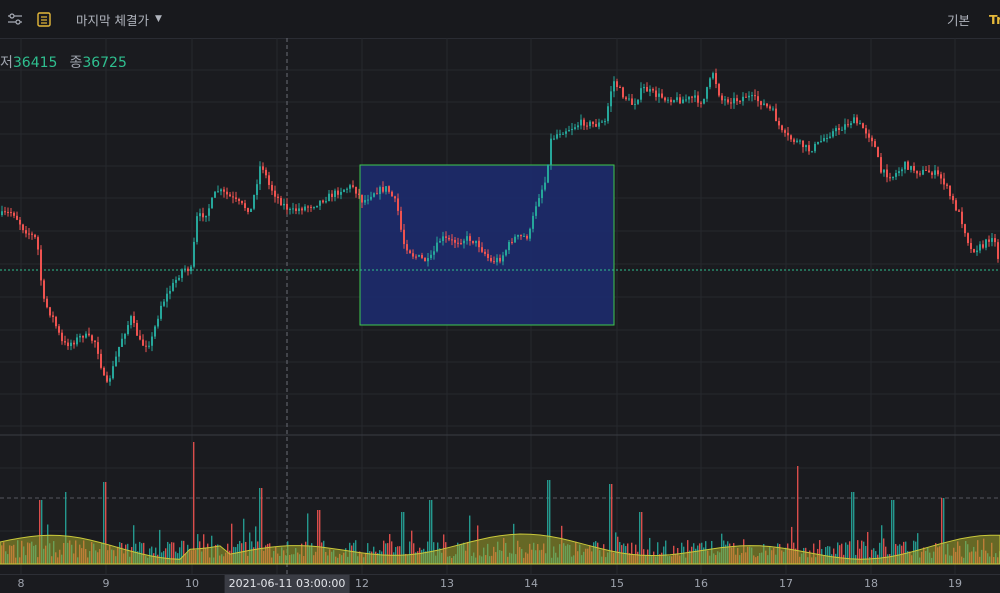 The width and height of the screenshot is (1000, 593). I want to click on sliders-icon, so click(15, 19).